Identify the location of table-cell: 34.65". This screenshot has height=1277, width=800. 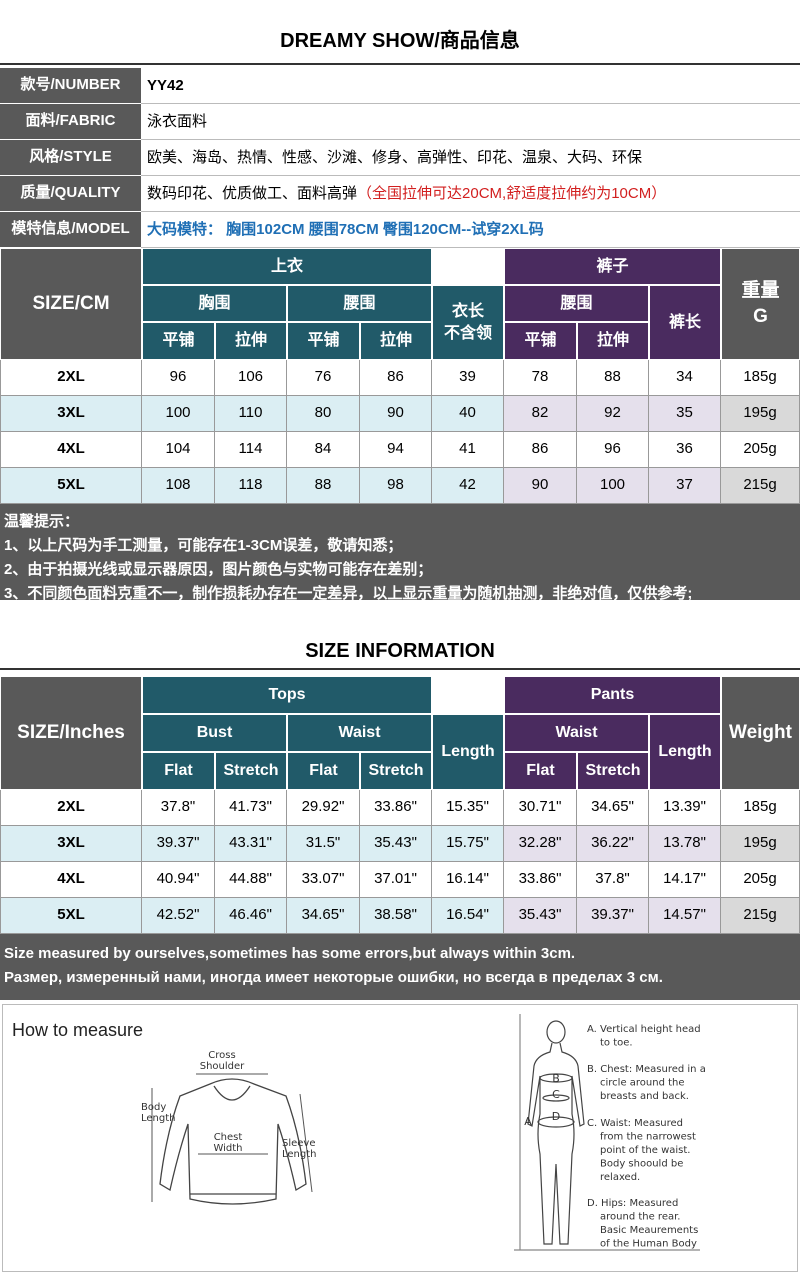
(323, 916).